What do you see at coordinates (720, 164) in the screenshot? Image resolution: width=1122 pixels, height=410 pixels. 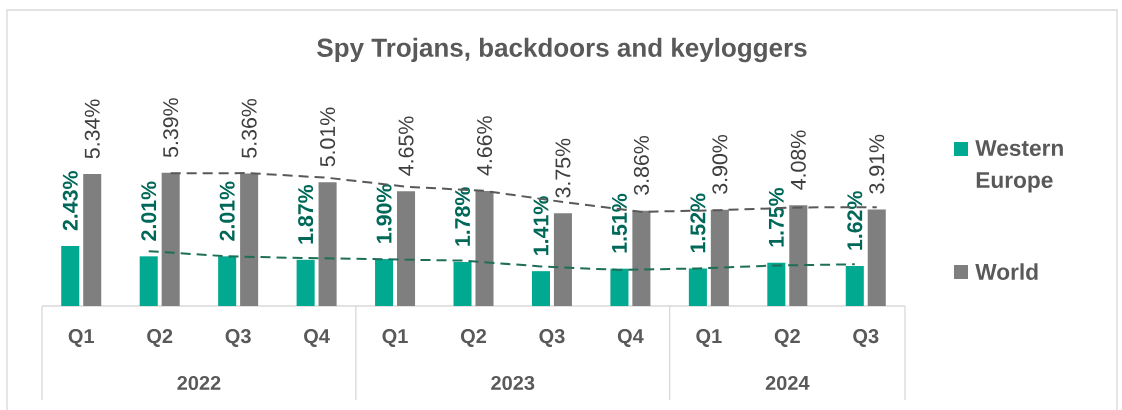 I see `data-label: 3.90%` at bounding box center [720, 164].